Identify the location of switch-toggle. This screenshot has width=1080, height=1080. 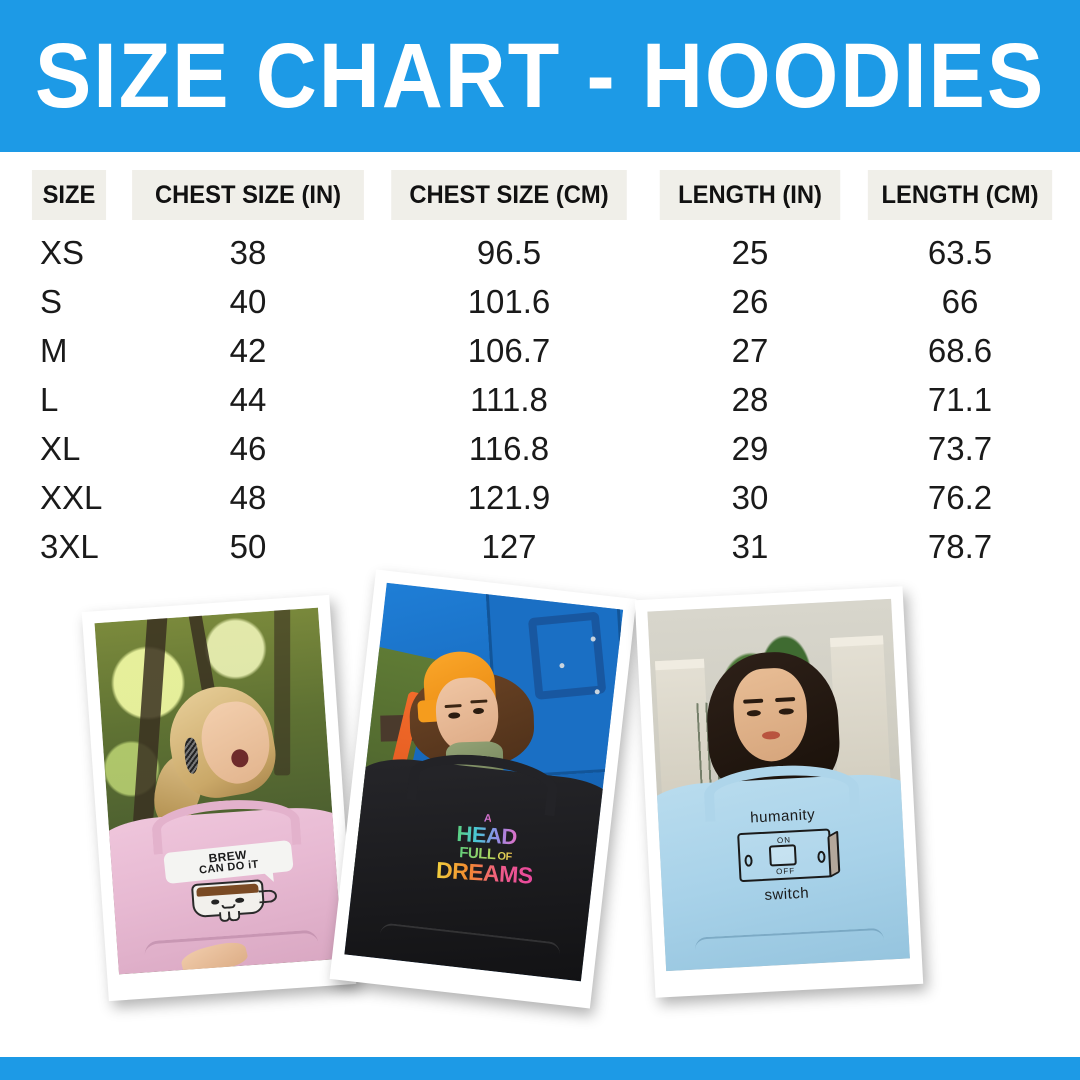
(783, 855).